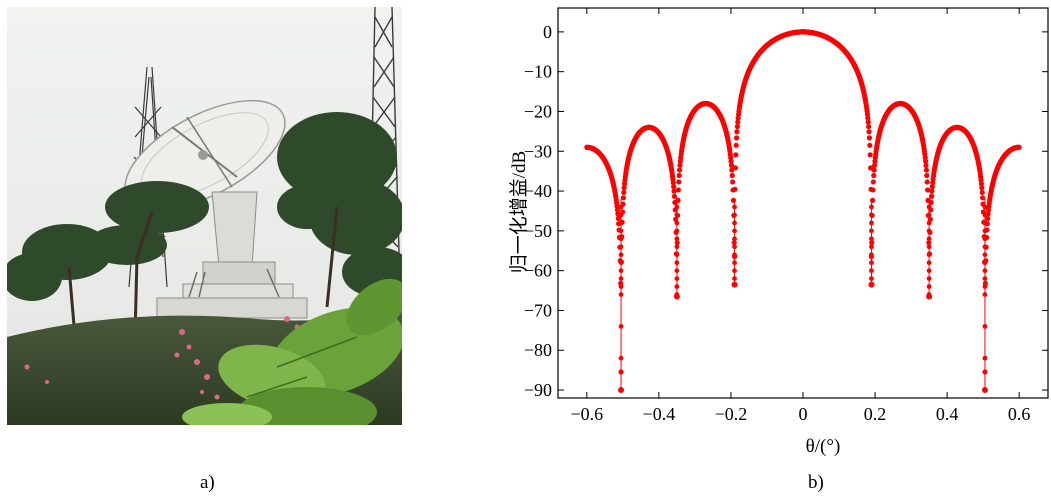  I want to click on x-tick-label: 0.6, so click(1019, 414).